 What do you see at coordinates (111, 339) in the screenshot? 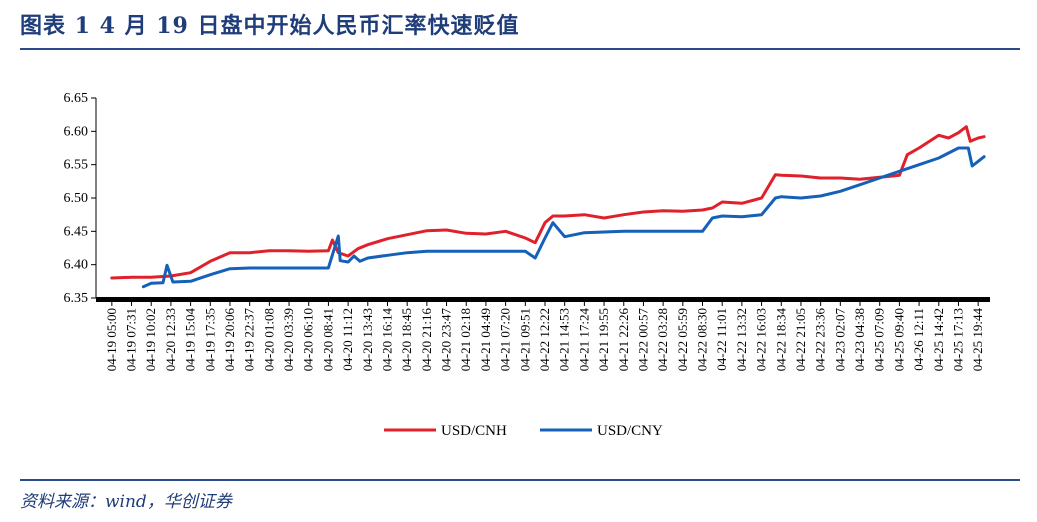
I see `x-tick-label: 04-19 05:00` at bounding box center [111, 339].